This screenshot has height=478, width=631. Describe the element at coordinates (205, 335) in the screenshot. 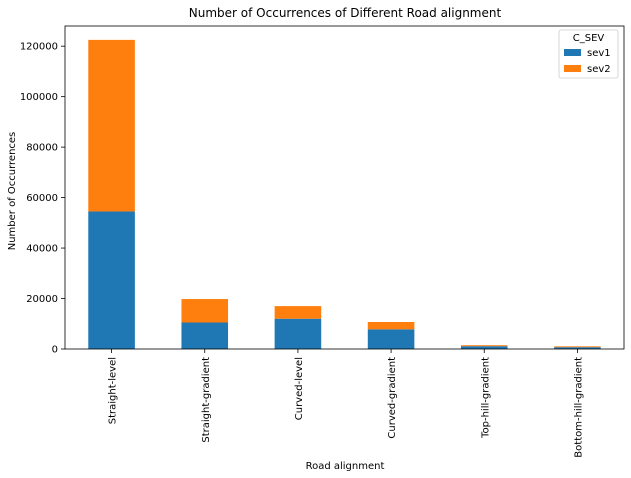

I see `bar-sev1-straight-gradient` at that location.